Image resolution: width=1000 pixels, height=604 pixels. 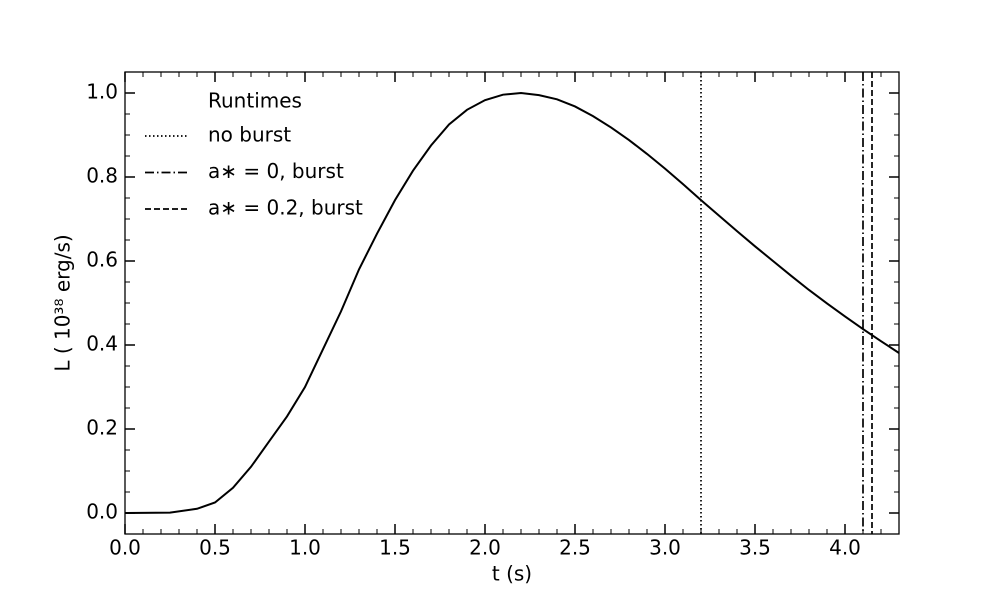 What do you see at coordinates (63, 302) in the screenshot?
I see `y-axis-label: L ( 10³⁸ erg/s)` at bounding box center [63, 302].